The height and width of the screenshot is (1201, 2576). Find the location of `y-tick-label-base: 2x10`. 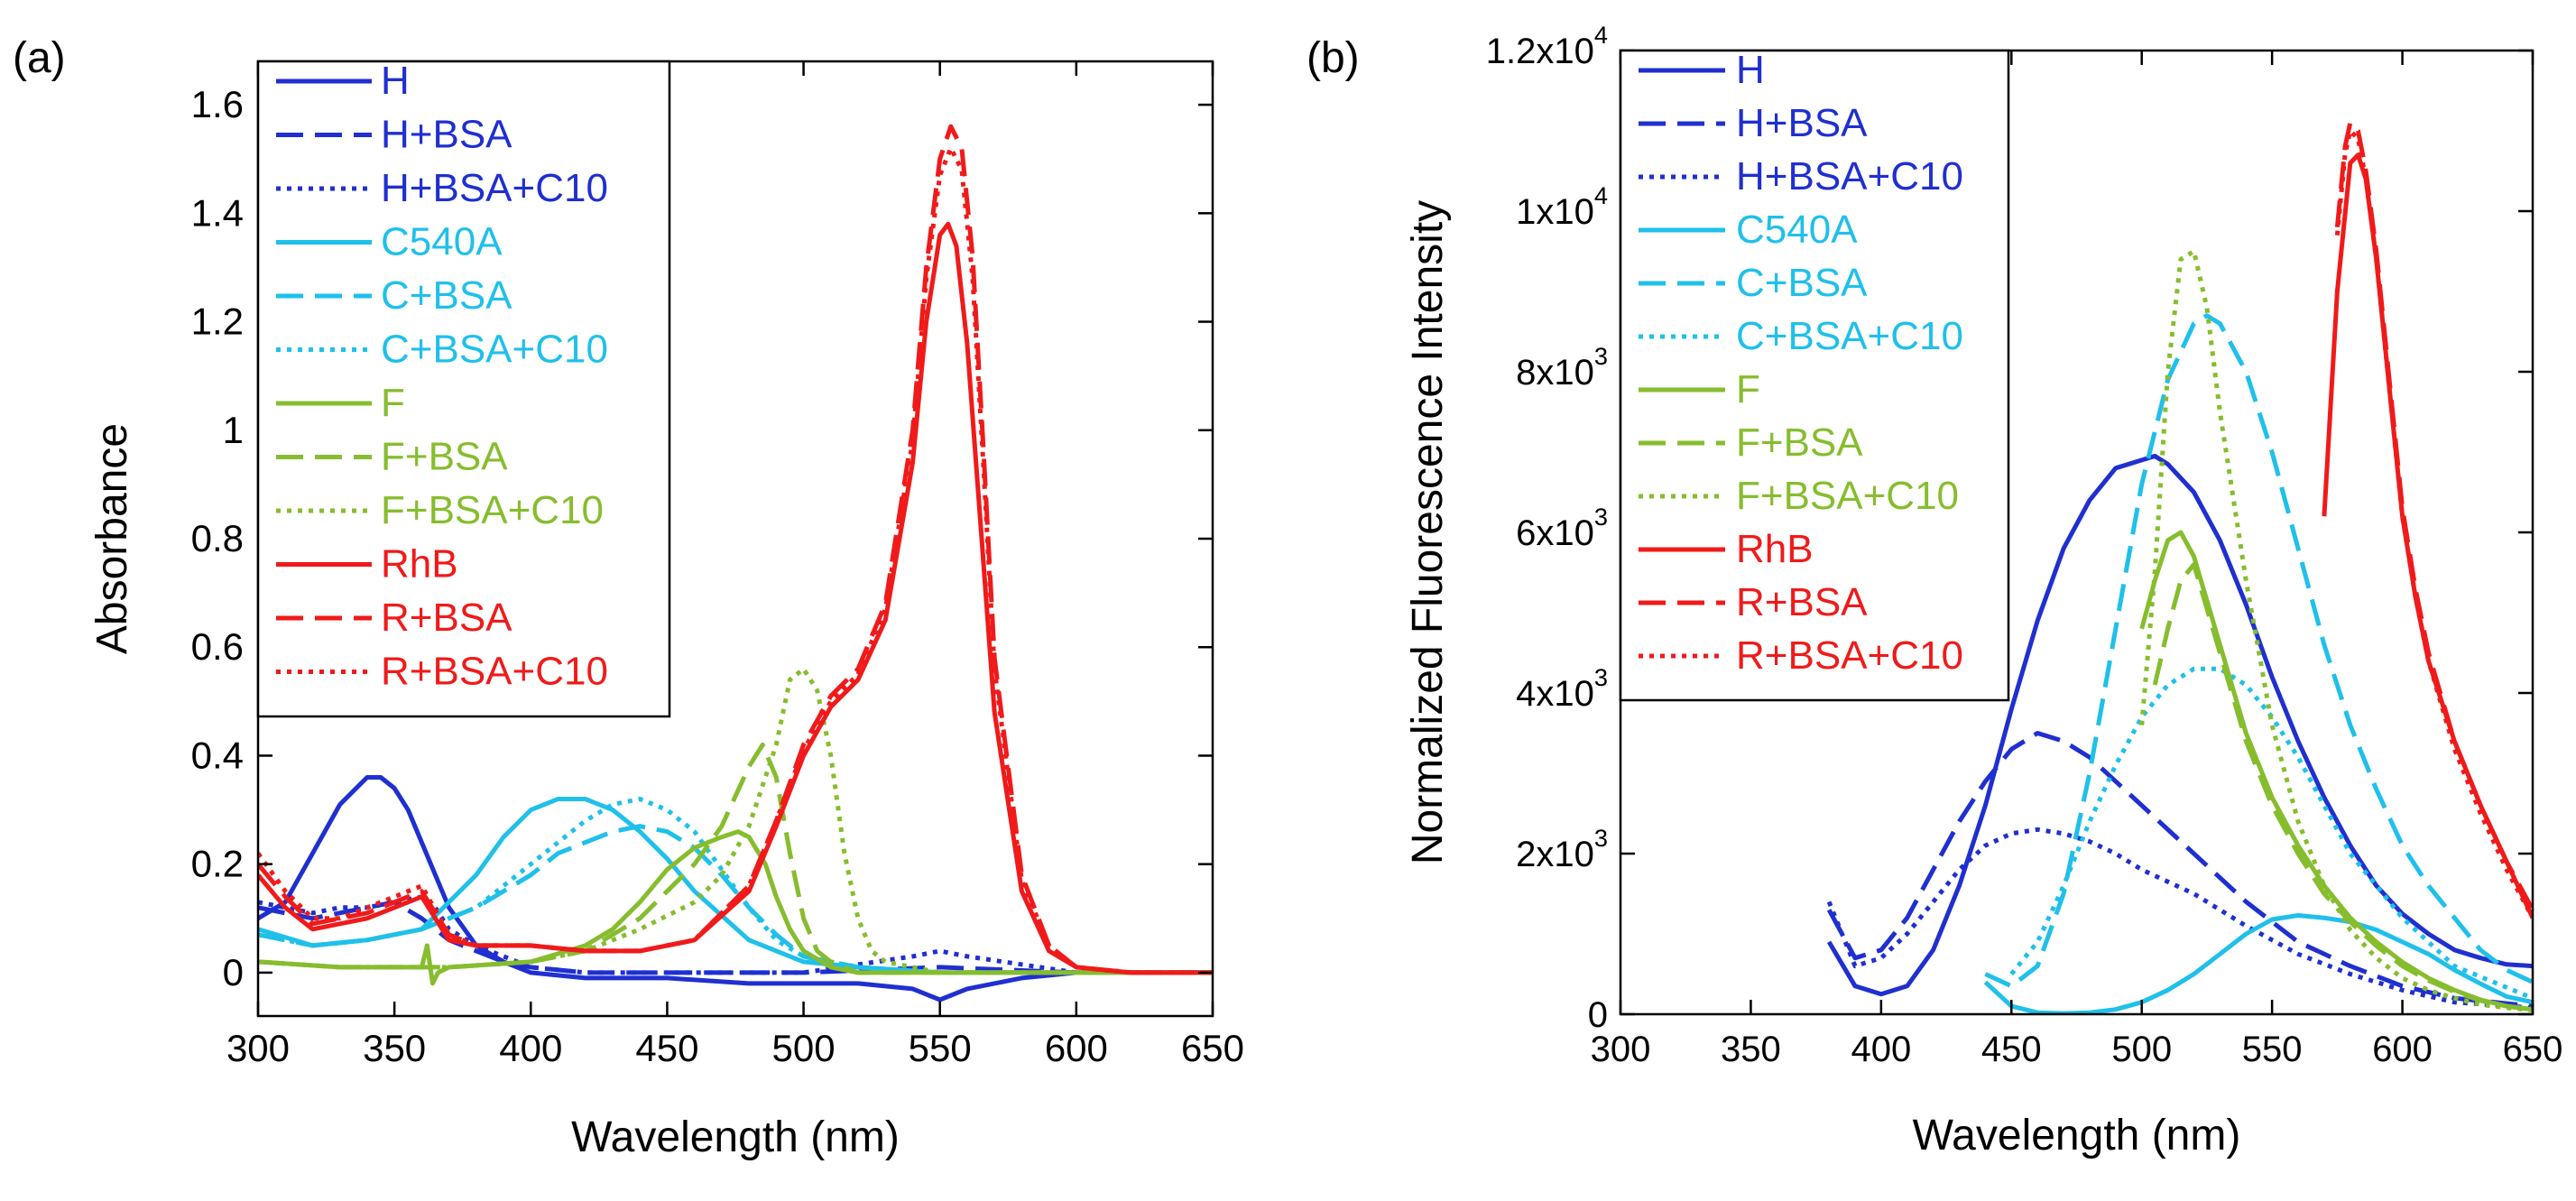

y-tick-label-base: 2x10 is located at coordinates (1555, 854).